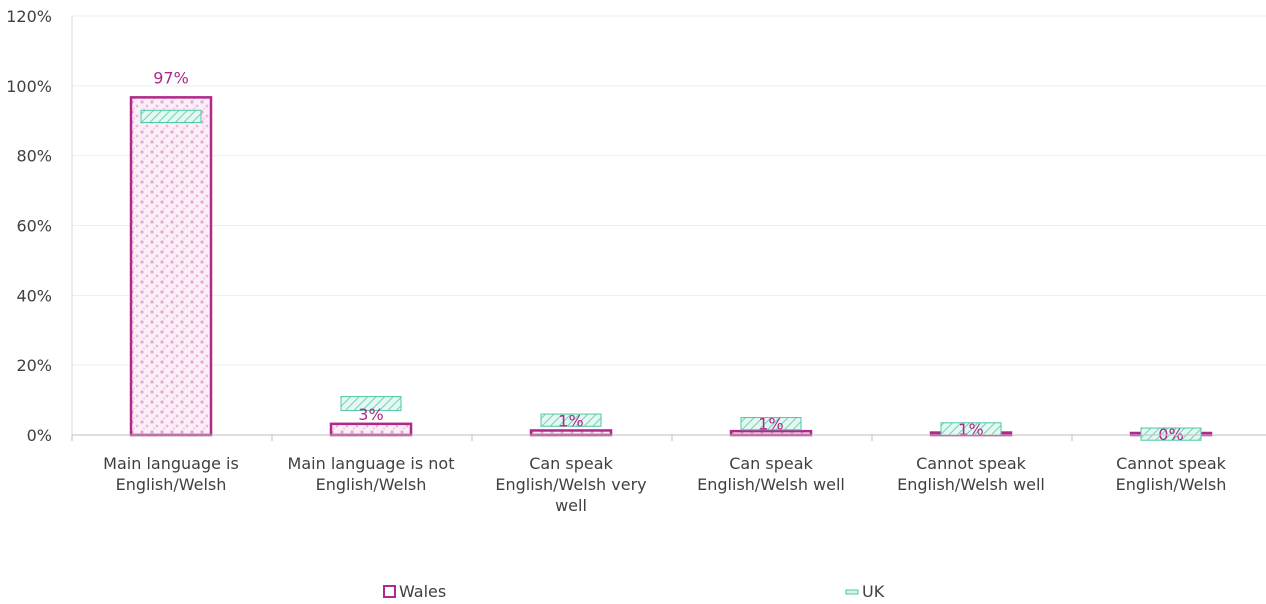 The image size is (1266, 604). Describe the element at coordinates (389, 591) in the screenshot. I see `legend-swatch-wales` at that location.